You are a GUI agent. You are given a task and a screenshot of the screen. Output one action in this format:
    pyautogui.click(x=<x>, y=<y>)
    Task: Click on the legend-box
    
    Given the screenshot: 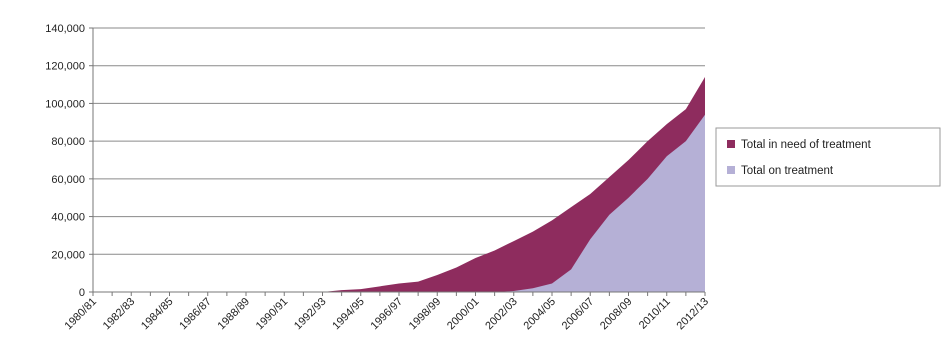 What is the action you would take?
    pyautogui.click(x=828, y=157)
    